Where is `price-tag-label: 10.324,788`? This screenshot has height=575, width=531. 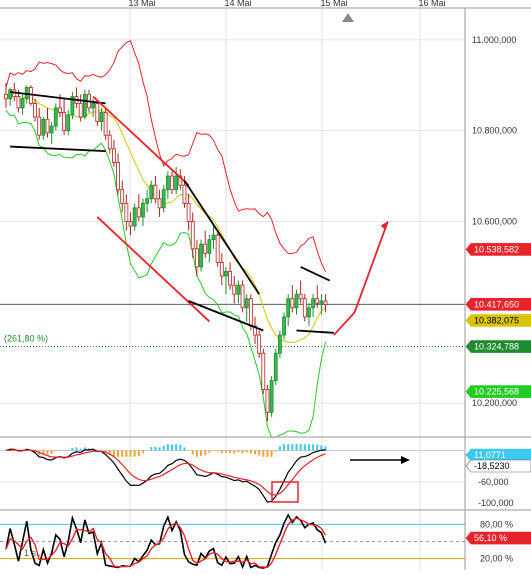 price-tag-label: 10.324,788 is located at coordinates (496, 347).